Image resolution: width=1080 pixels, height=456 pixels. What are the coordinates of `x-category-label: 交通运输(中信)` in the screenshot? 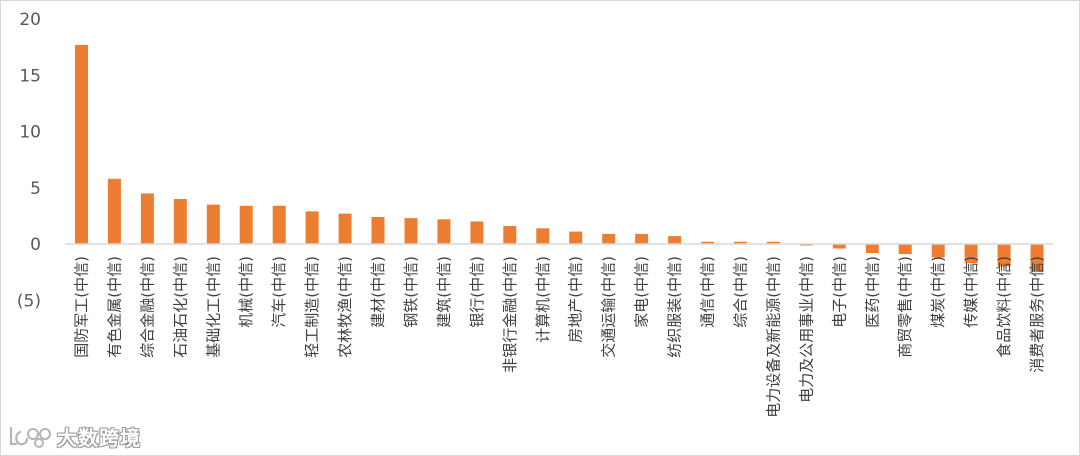 It's located at (609, 307).